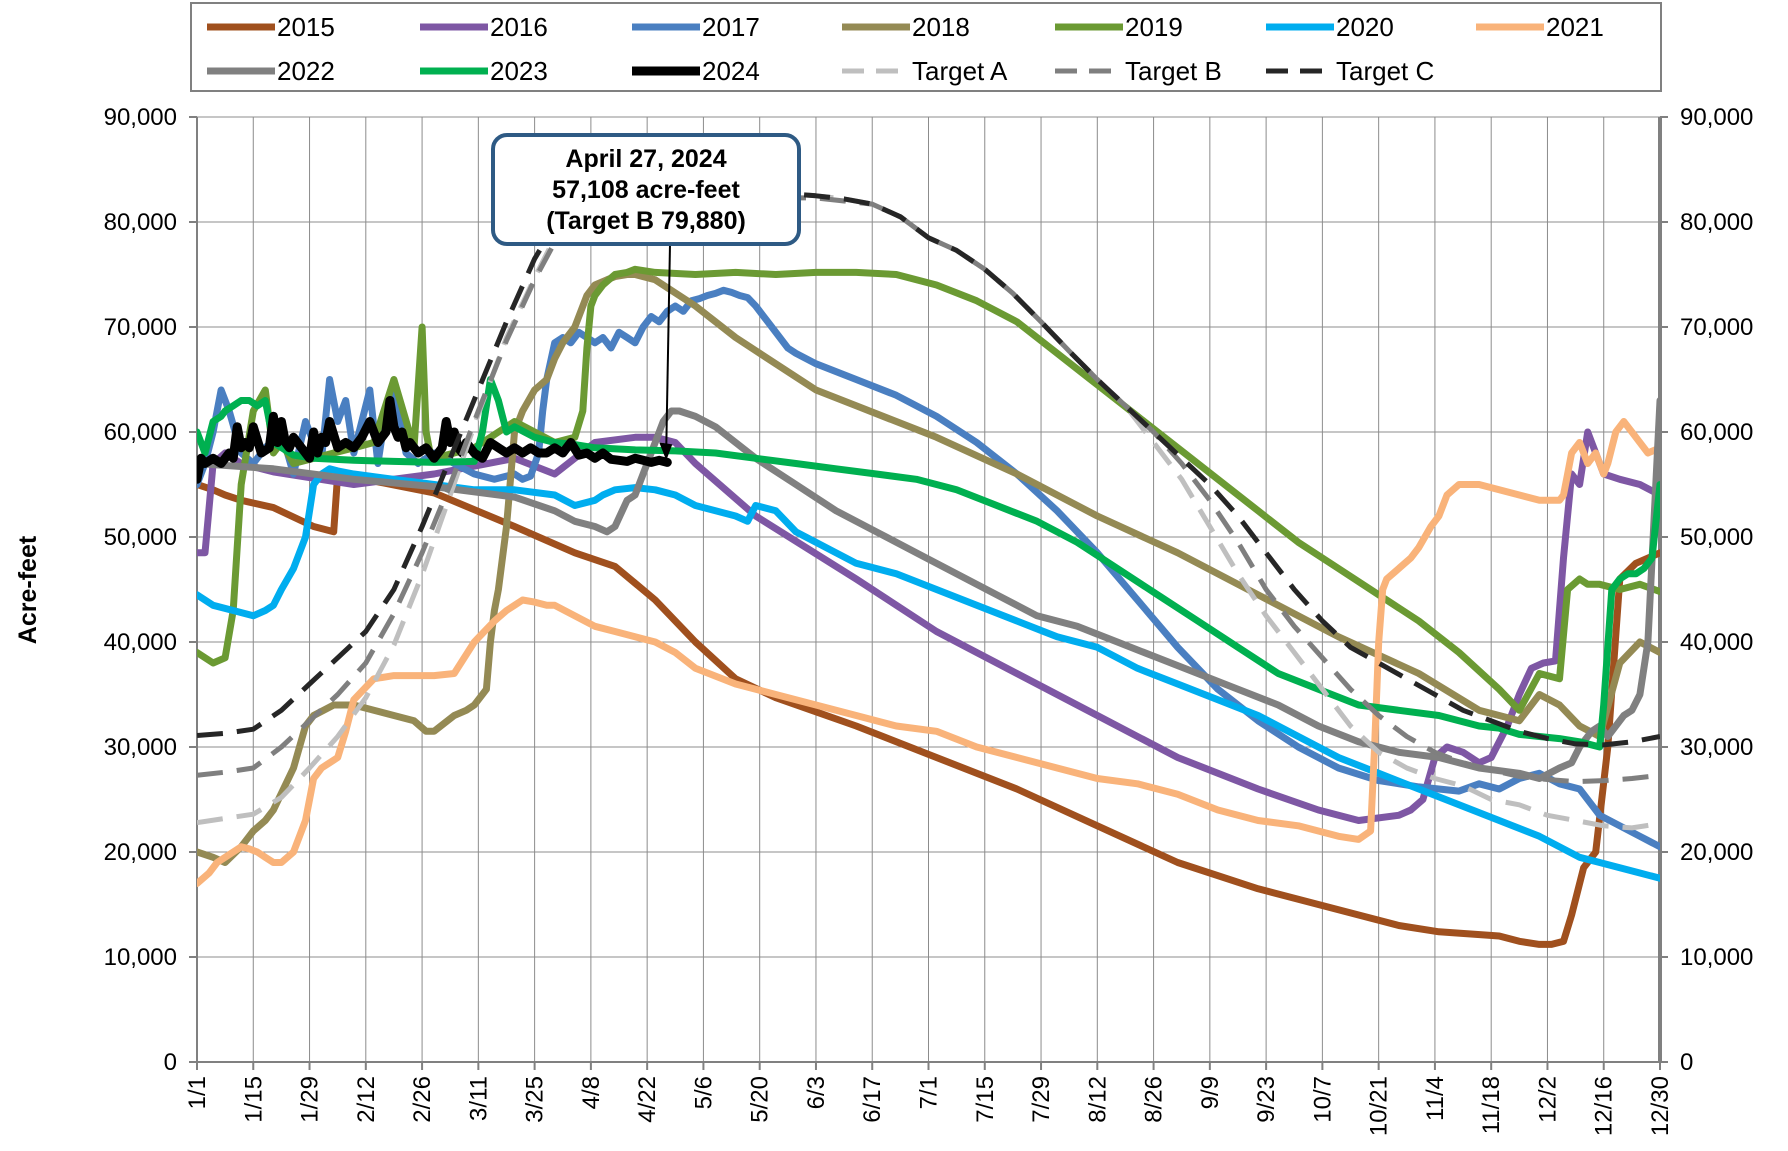  I want to click on x-tick-label: 4/22, so click(647, 1099).